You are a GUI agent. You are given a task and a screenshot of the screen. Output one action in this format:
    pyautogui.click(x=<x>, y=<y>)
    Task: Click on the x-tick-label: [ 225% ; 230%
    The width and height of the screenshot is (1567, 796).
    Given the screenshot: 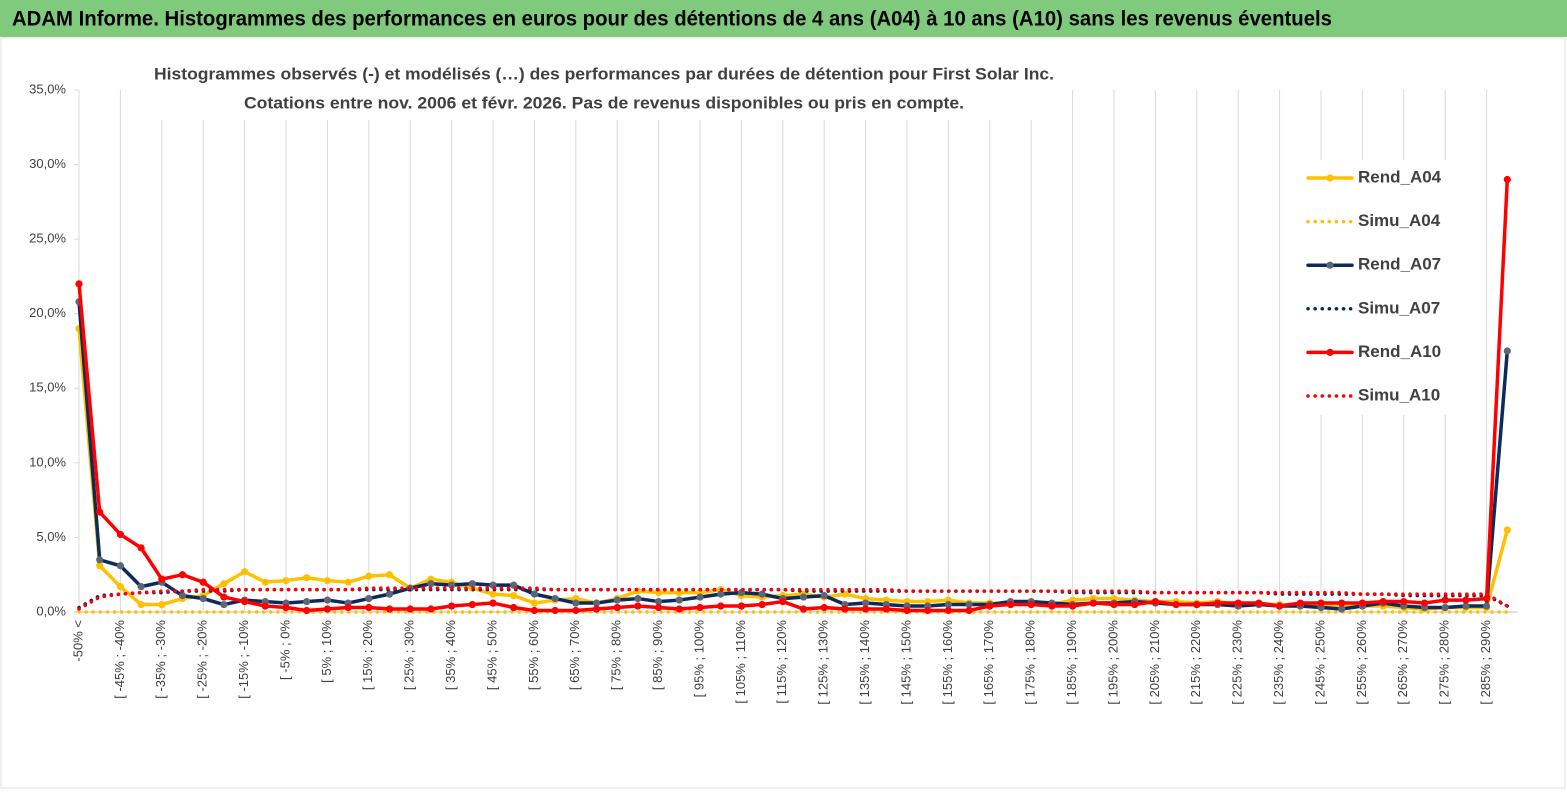 What is the action you would take?
    pyautogui.click(x=1237, y=662)
    